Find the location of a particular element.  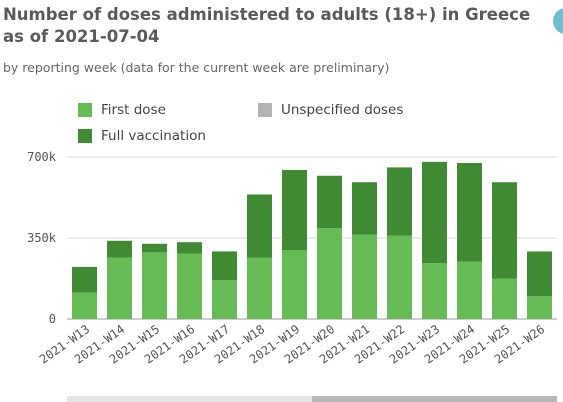

y-tick-label: 0 is located at coordinates (52, 319).